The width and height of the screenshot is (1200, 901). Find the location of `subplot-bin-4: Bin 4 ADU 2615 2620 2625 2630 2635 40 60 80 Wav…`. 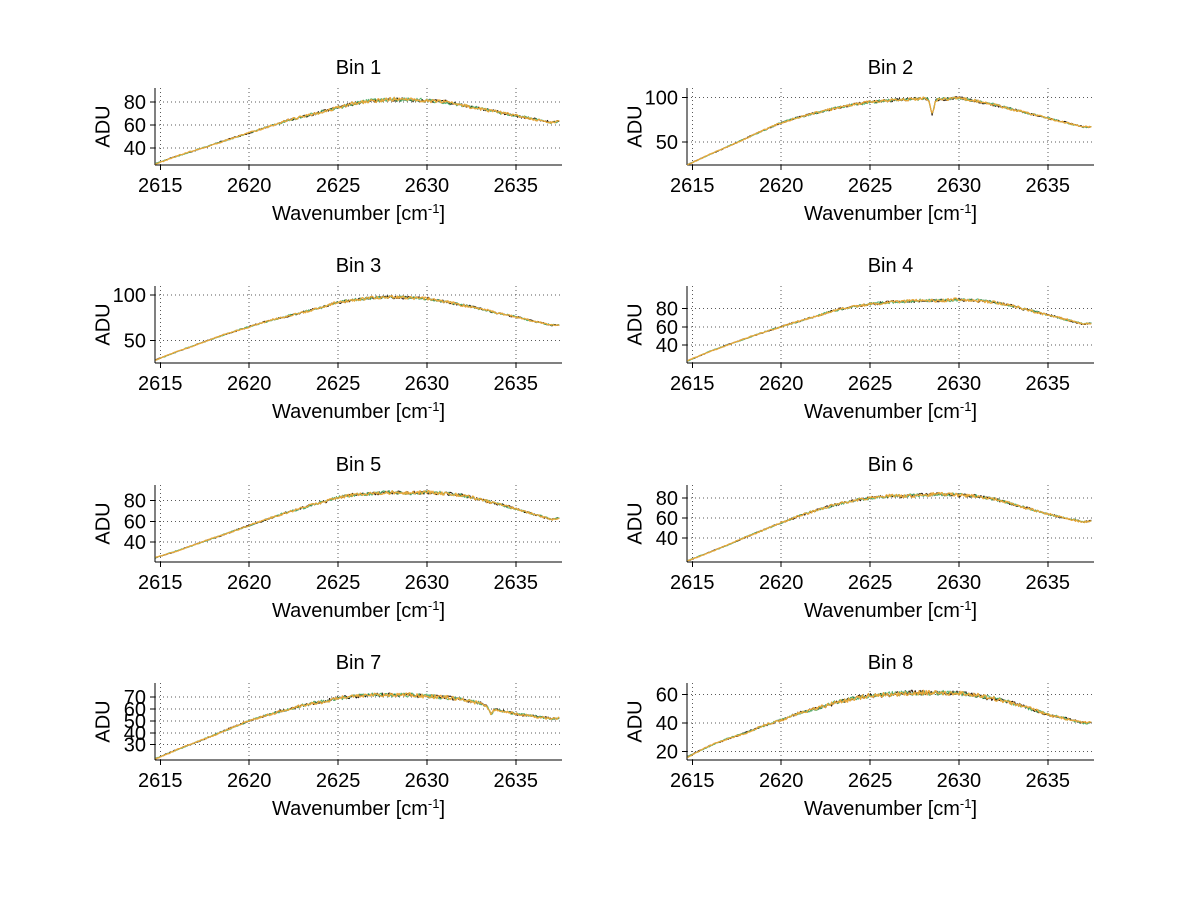

subplot-bin-4: Bin 4 ADU 2615 2620 2625 2630 2635 40 60 80 Wav… is located at coordinates (859, 339).